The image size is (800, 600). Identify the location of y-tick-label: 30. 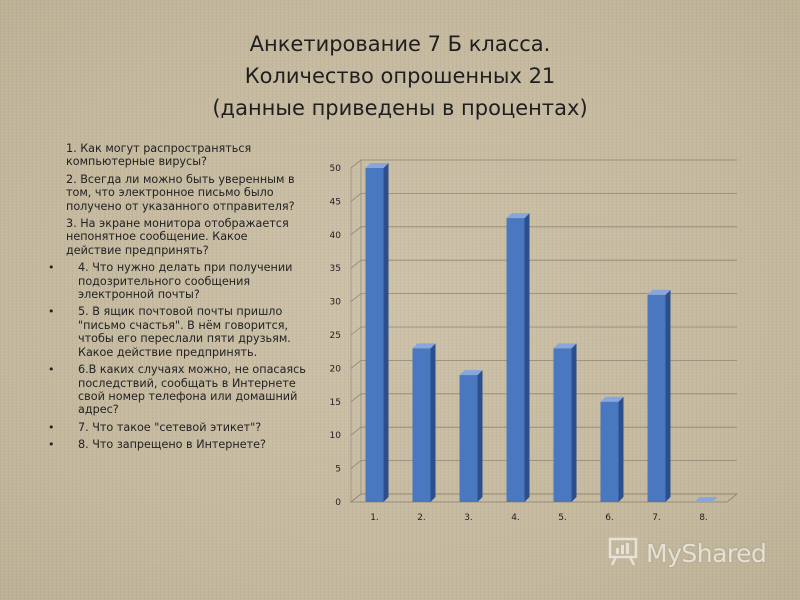
(336, 303).